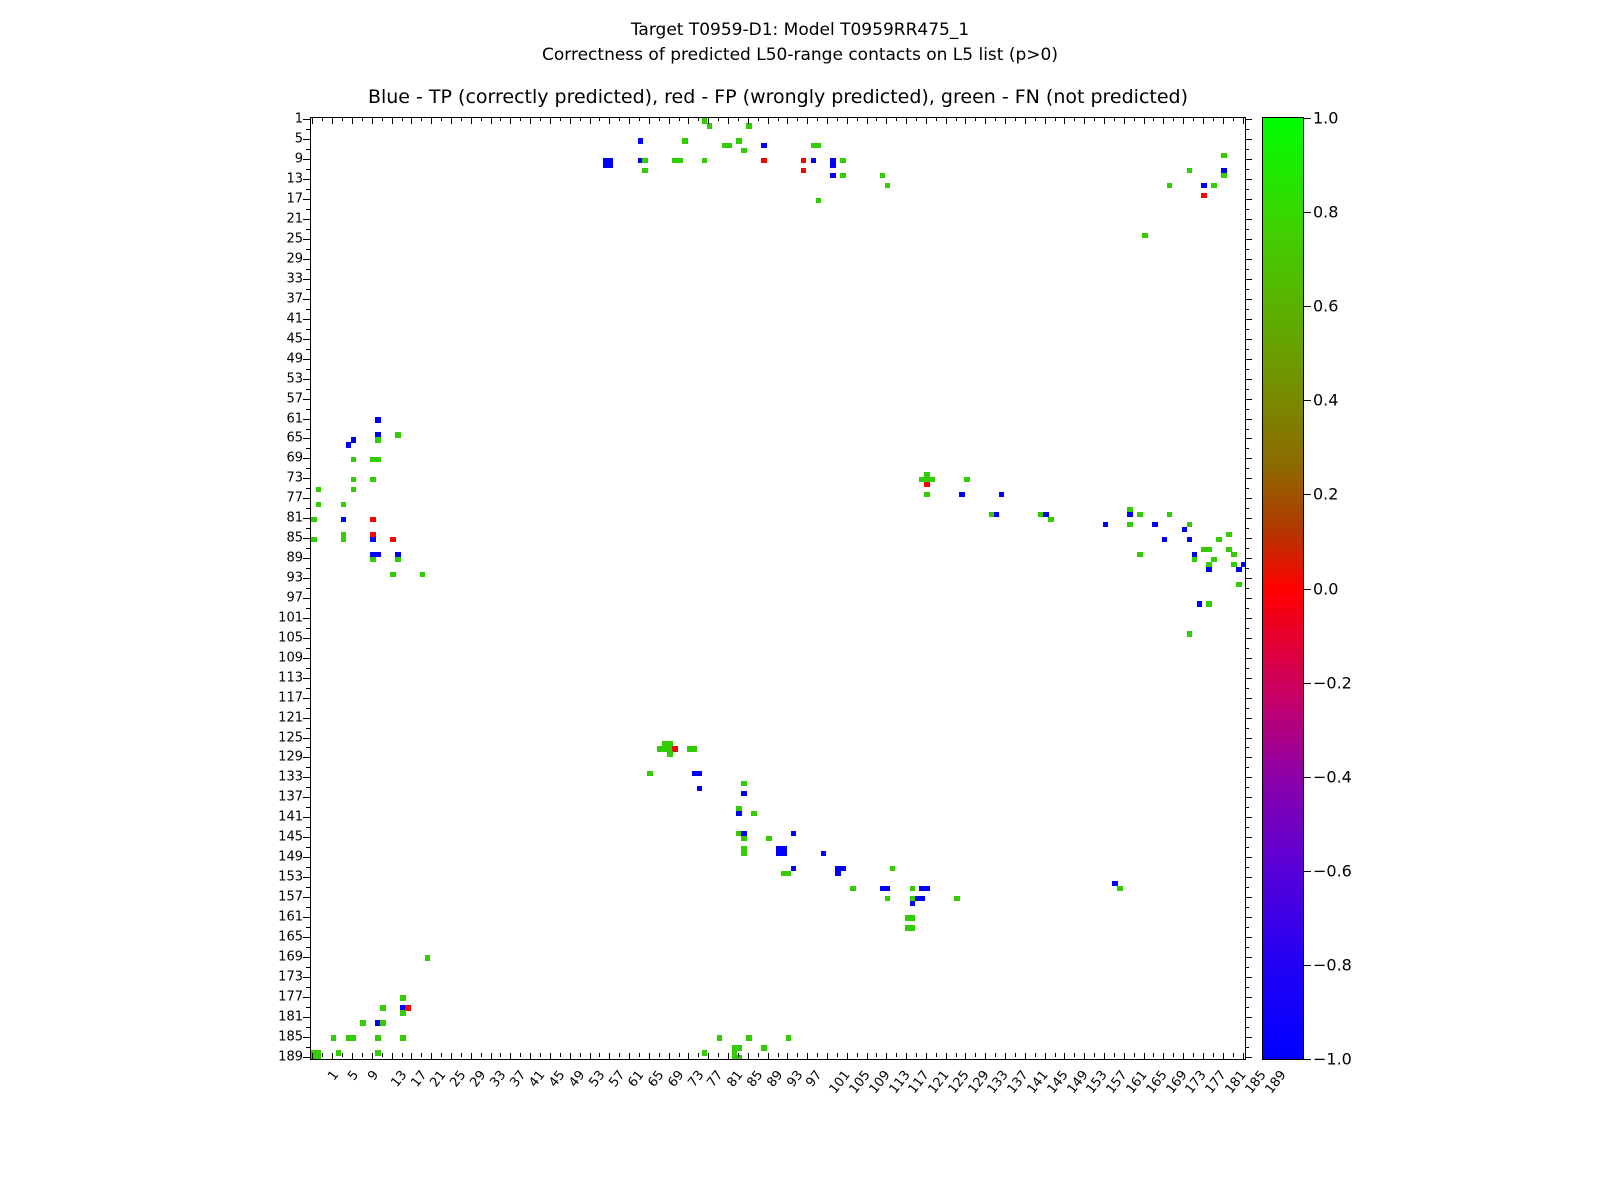 The height and width of the screenshot is (1200, 1600). What do you see at coordinates (814, 1079) in the screenshot?
I see `x-axis-tick-label: 97` at bounding box center [814, 1079].